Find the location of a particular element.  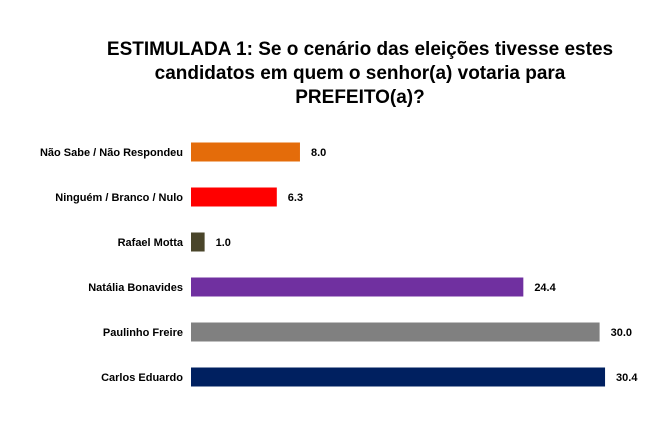

category-label: Rafael Motta is located at coordinates (151, 243).